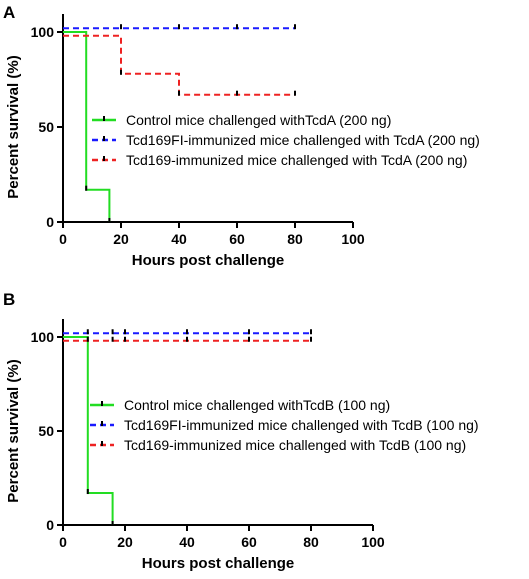 The image size is (529, 579). I want to click on panel-letter: B, so click(9, 299).